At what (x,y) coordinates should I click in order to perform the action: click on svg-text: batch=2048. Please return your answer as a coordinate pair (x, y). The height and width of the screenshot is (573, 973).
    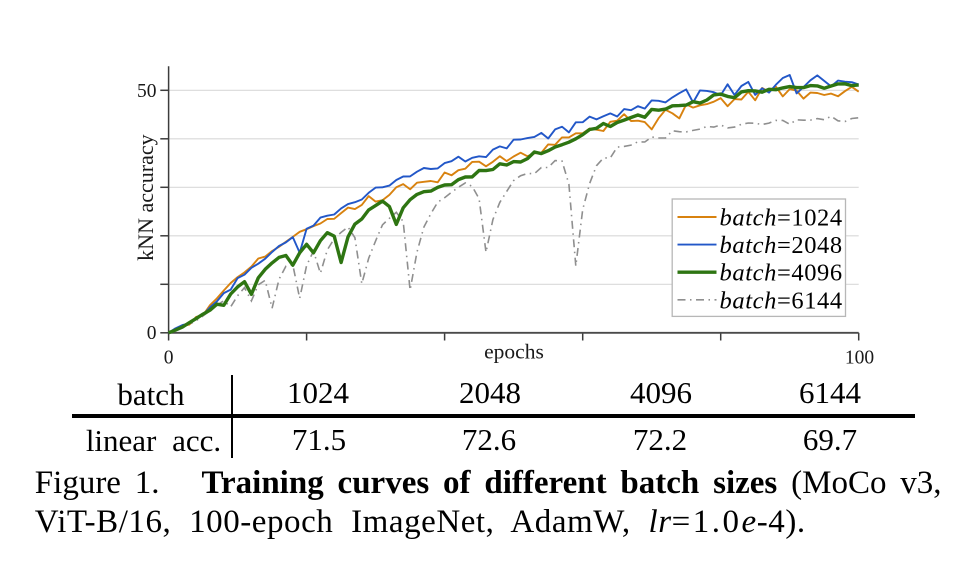
    Looking at the image, I should click on (781, 245).